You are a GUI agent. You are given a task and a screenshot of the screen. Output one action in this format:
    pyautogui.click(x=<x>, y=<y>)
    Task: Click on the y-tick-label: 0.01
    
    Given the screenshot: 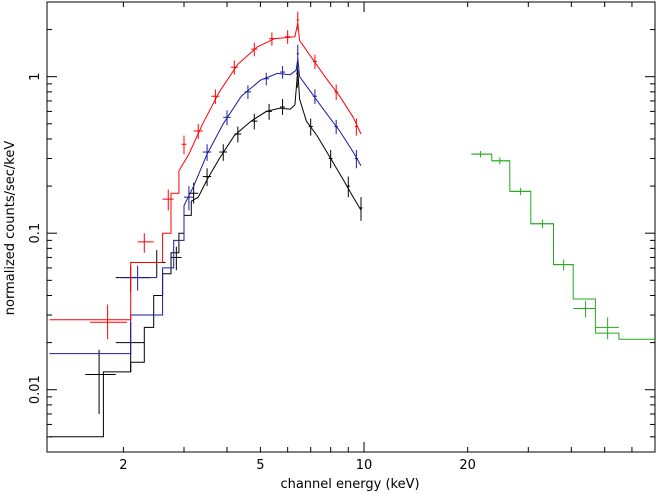 What is the action you would take?
    pyautogui.click(x=35, y=389)
    